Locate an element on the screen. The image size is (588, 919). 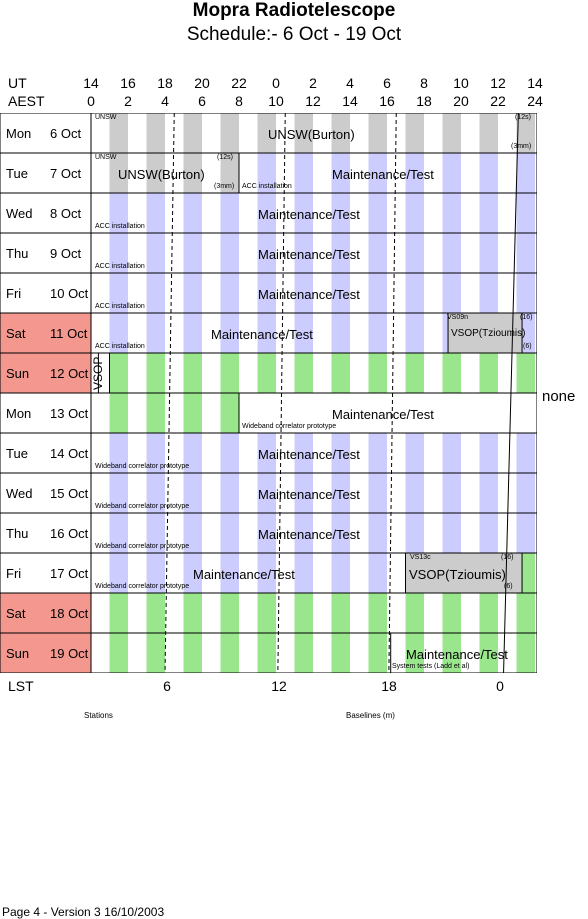
page-title: Mopra Radiotelescope is located at coordinates (294, 10).